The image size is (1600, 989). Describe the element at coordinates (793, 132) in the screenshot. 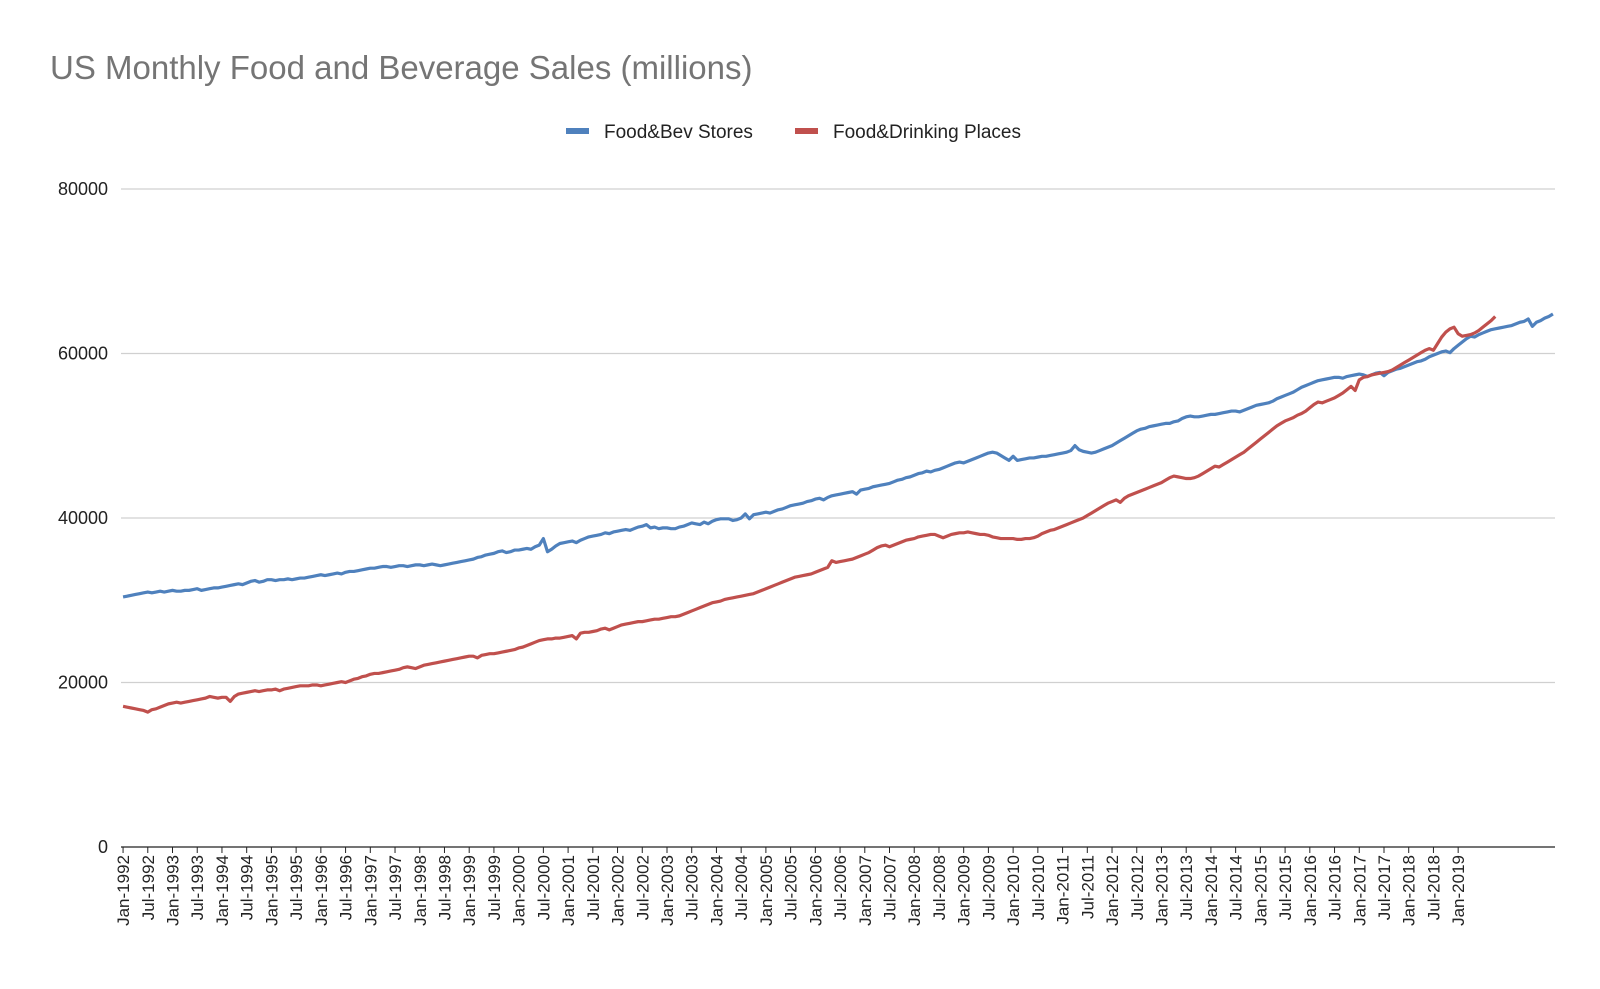

I see `legend: Food&Bev Stores Food&Drinking Places` at that location.